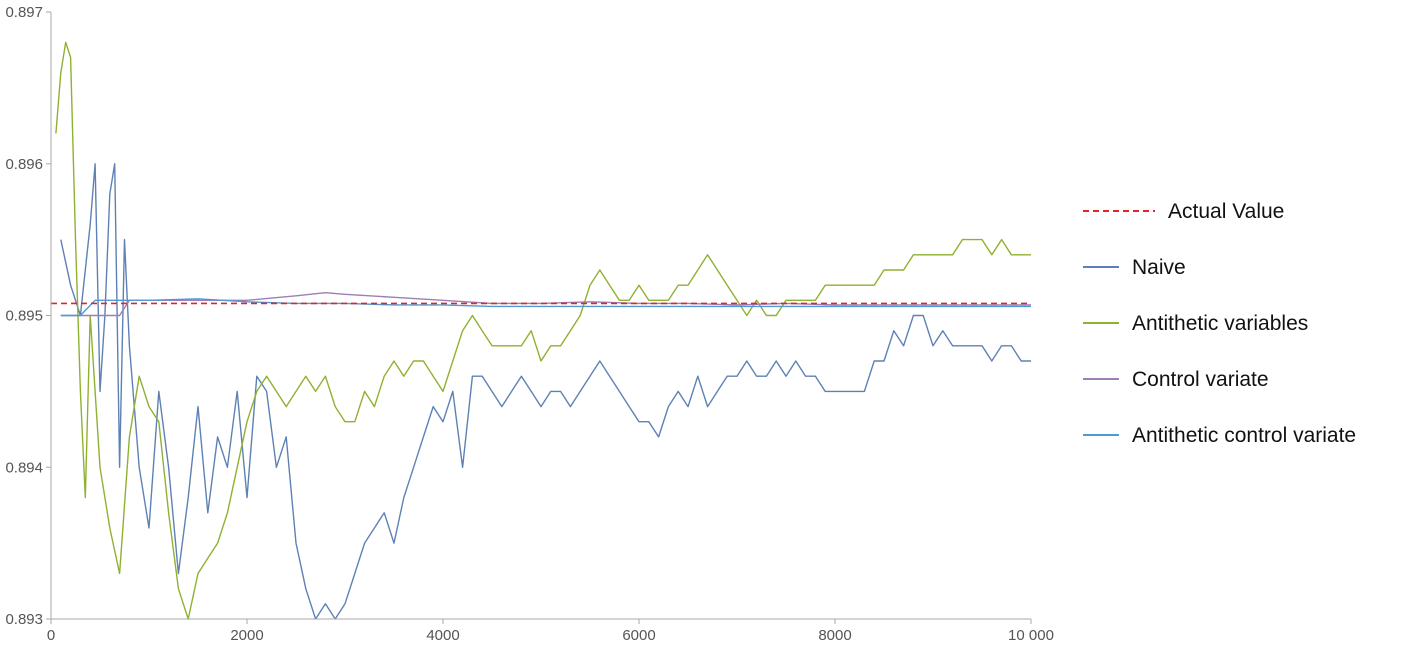  Describe the element at coordinates (24, 164) in the screenshot. I see `y-tick-label: 0.896` at that location.